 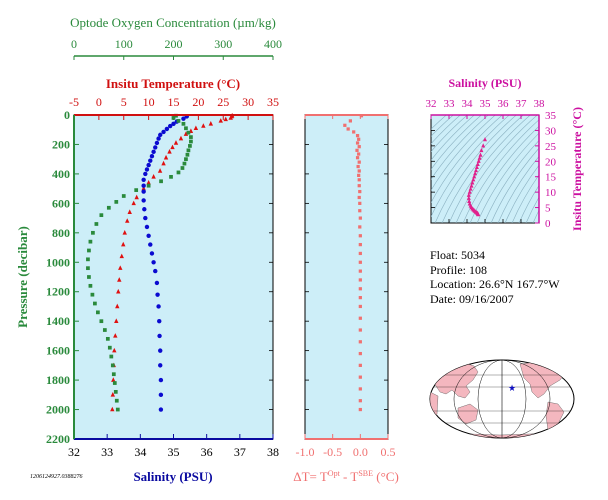 What do you see at coordinates (22, 277) in the screenshot?
I see `pressure-axis-title: Pressure (decibar)` at bounding box center [22, 277].